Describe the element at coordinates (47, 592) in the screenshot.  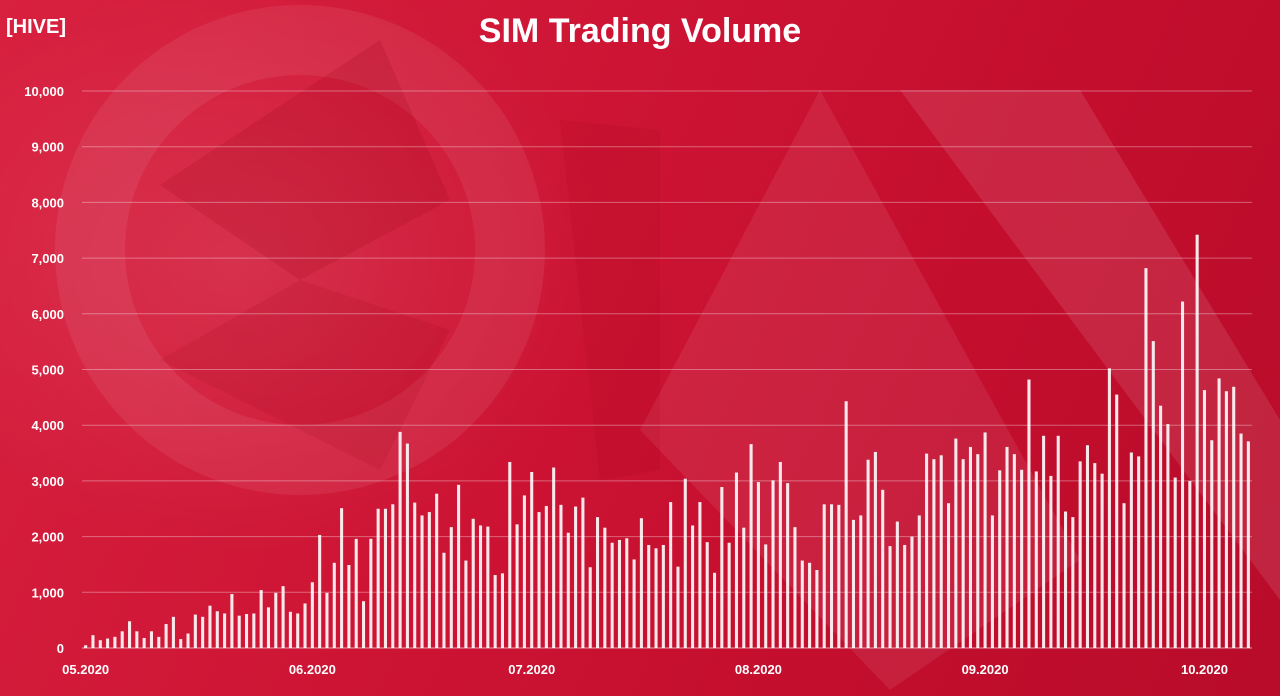
I see `y-tick-label: 1,000` at that location.